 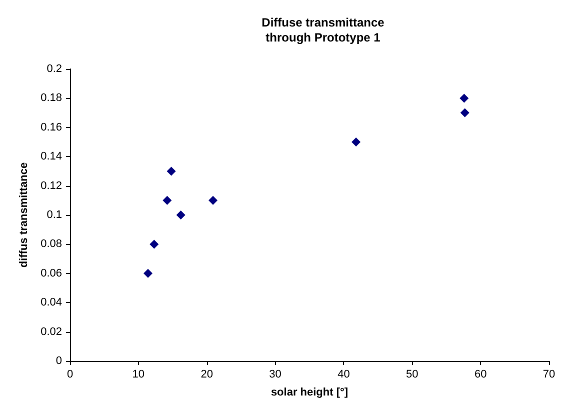 What do you see at coordinates (549, 374) in the screenshot?
I see `x-tick-label: 70` at bounding box center [549, 374].